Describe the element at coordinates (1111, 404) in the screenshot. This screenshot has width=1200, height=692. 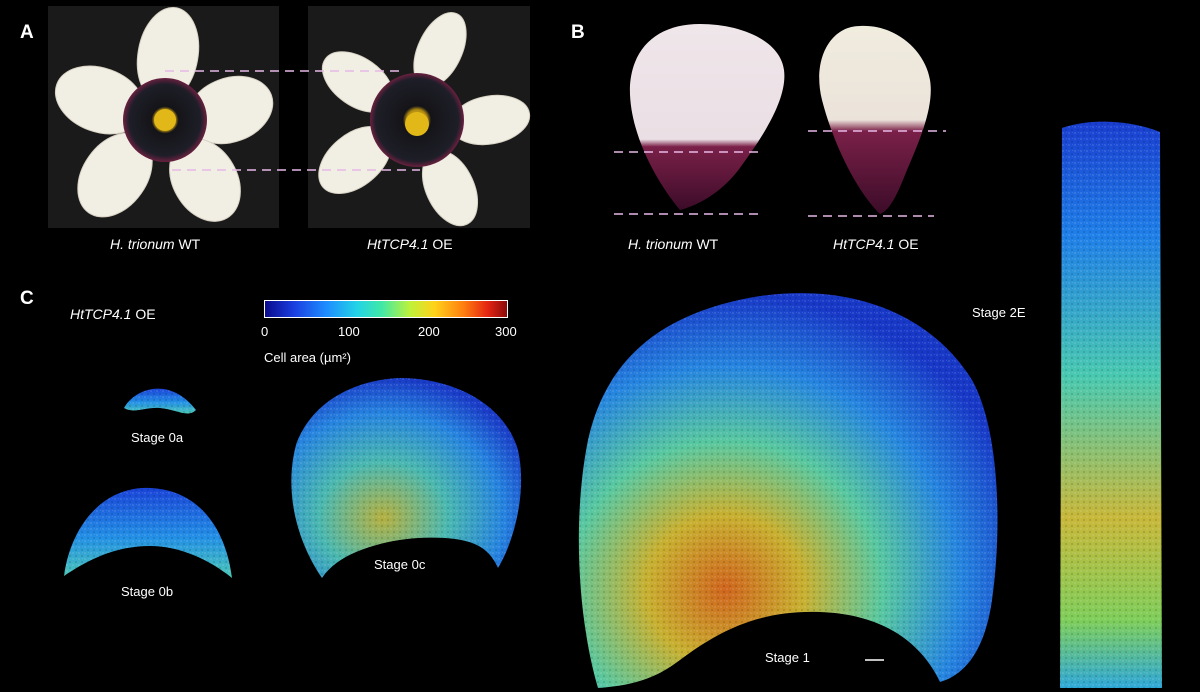
I see `heatmap-stage-2e` at that location.